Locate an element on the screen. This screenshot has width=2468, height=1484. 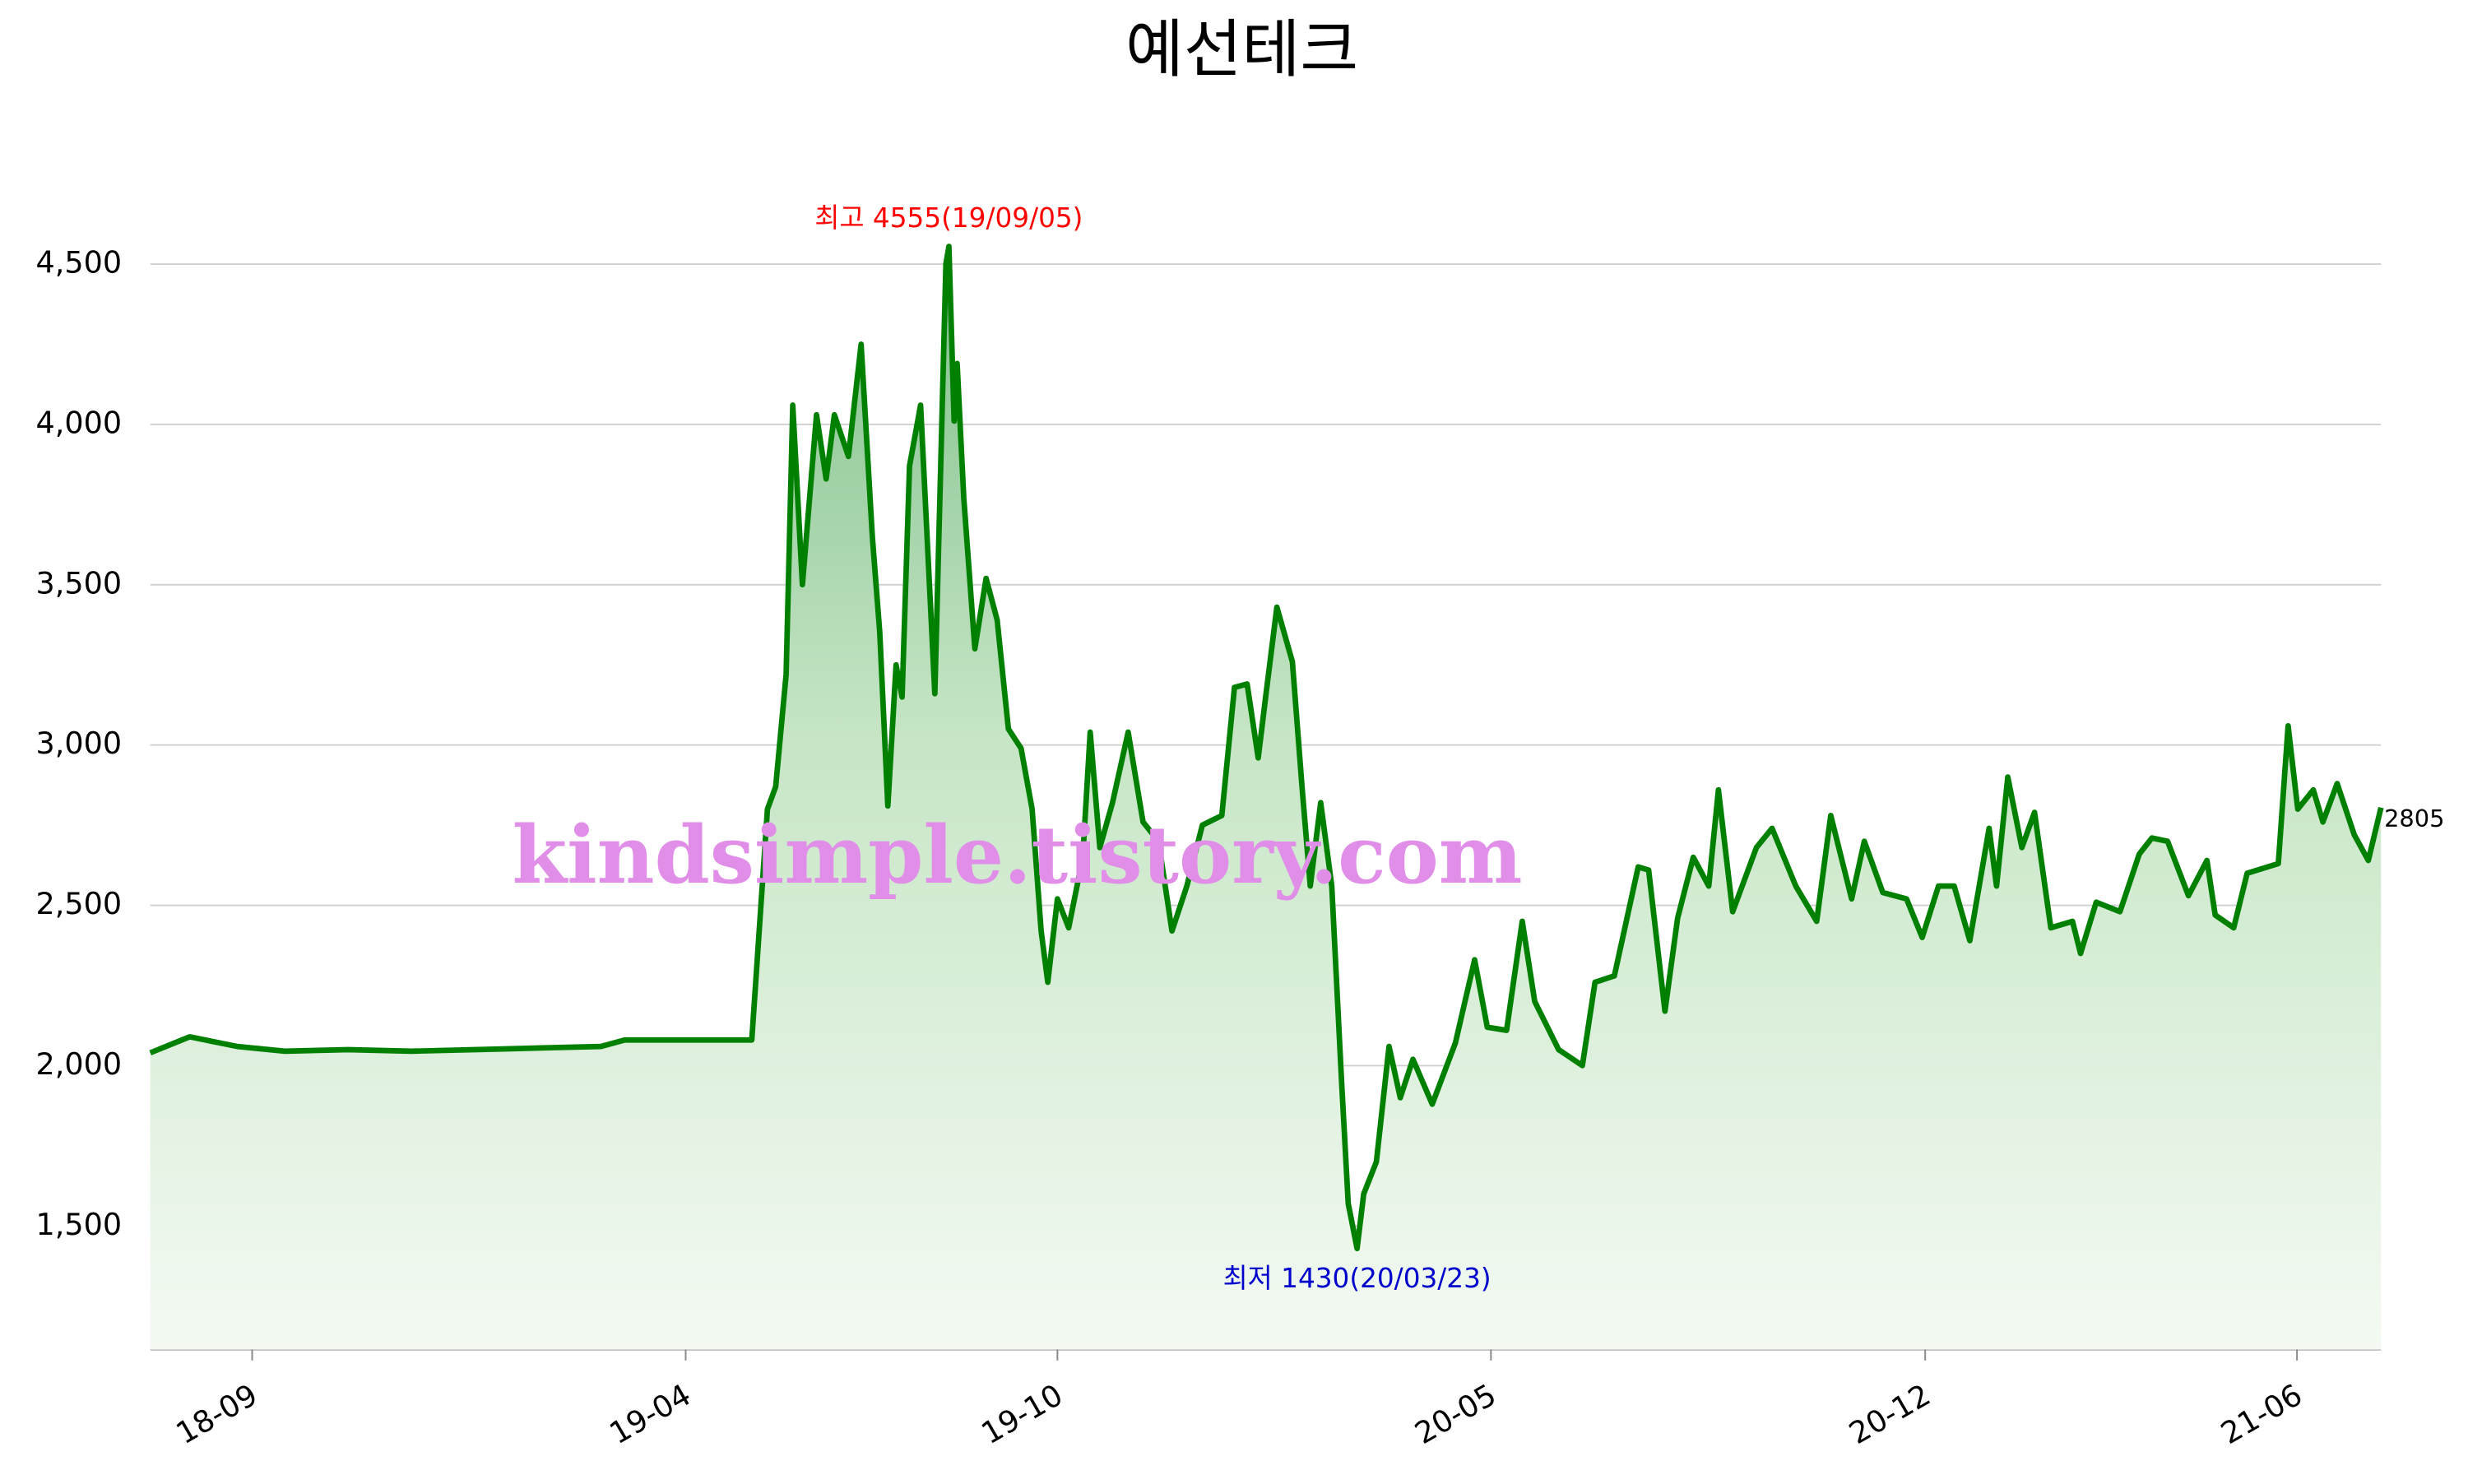
y-tick-label: 2,000 is located at coordinates (79, 1064).